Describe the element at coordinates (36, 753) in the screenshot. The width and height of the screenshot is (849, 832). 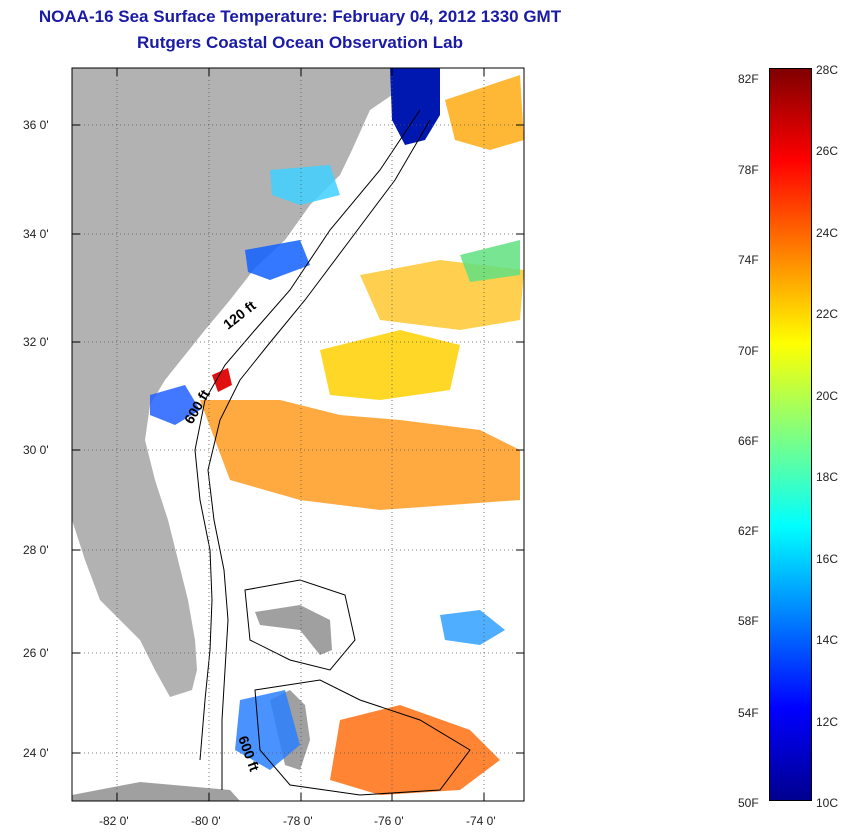
I see `lat-label-24: 24 0'` at that location.